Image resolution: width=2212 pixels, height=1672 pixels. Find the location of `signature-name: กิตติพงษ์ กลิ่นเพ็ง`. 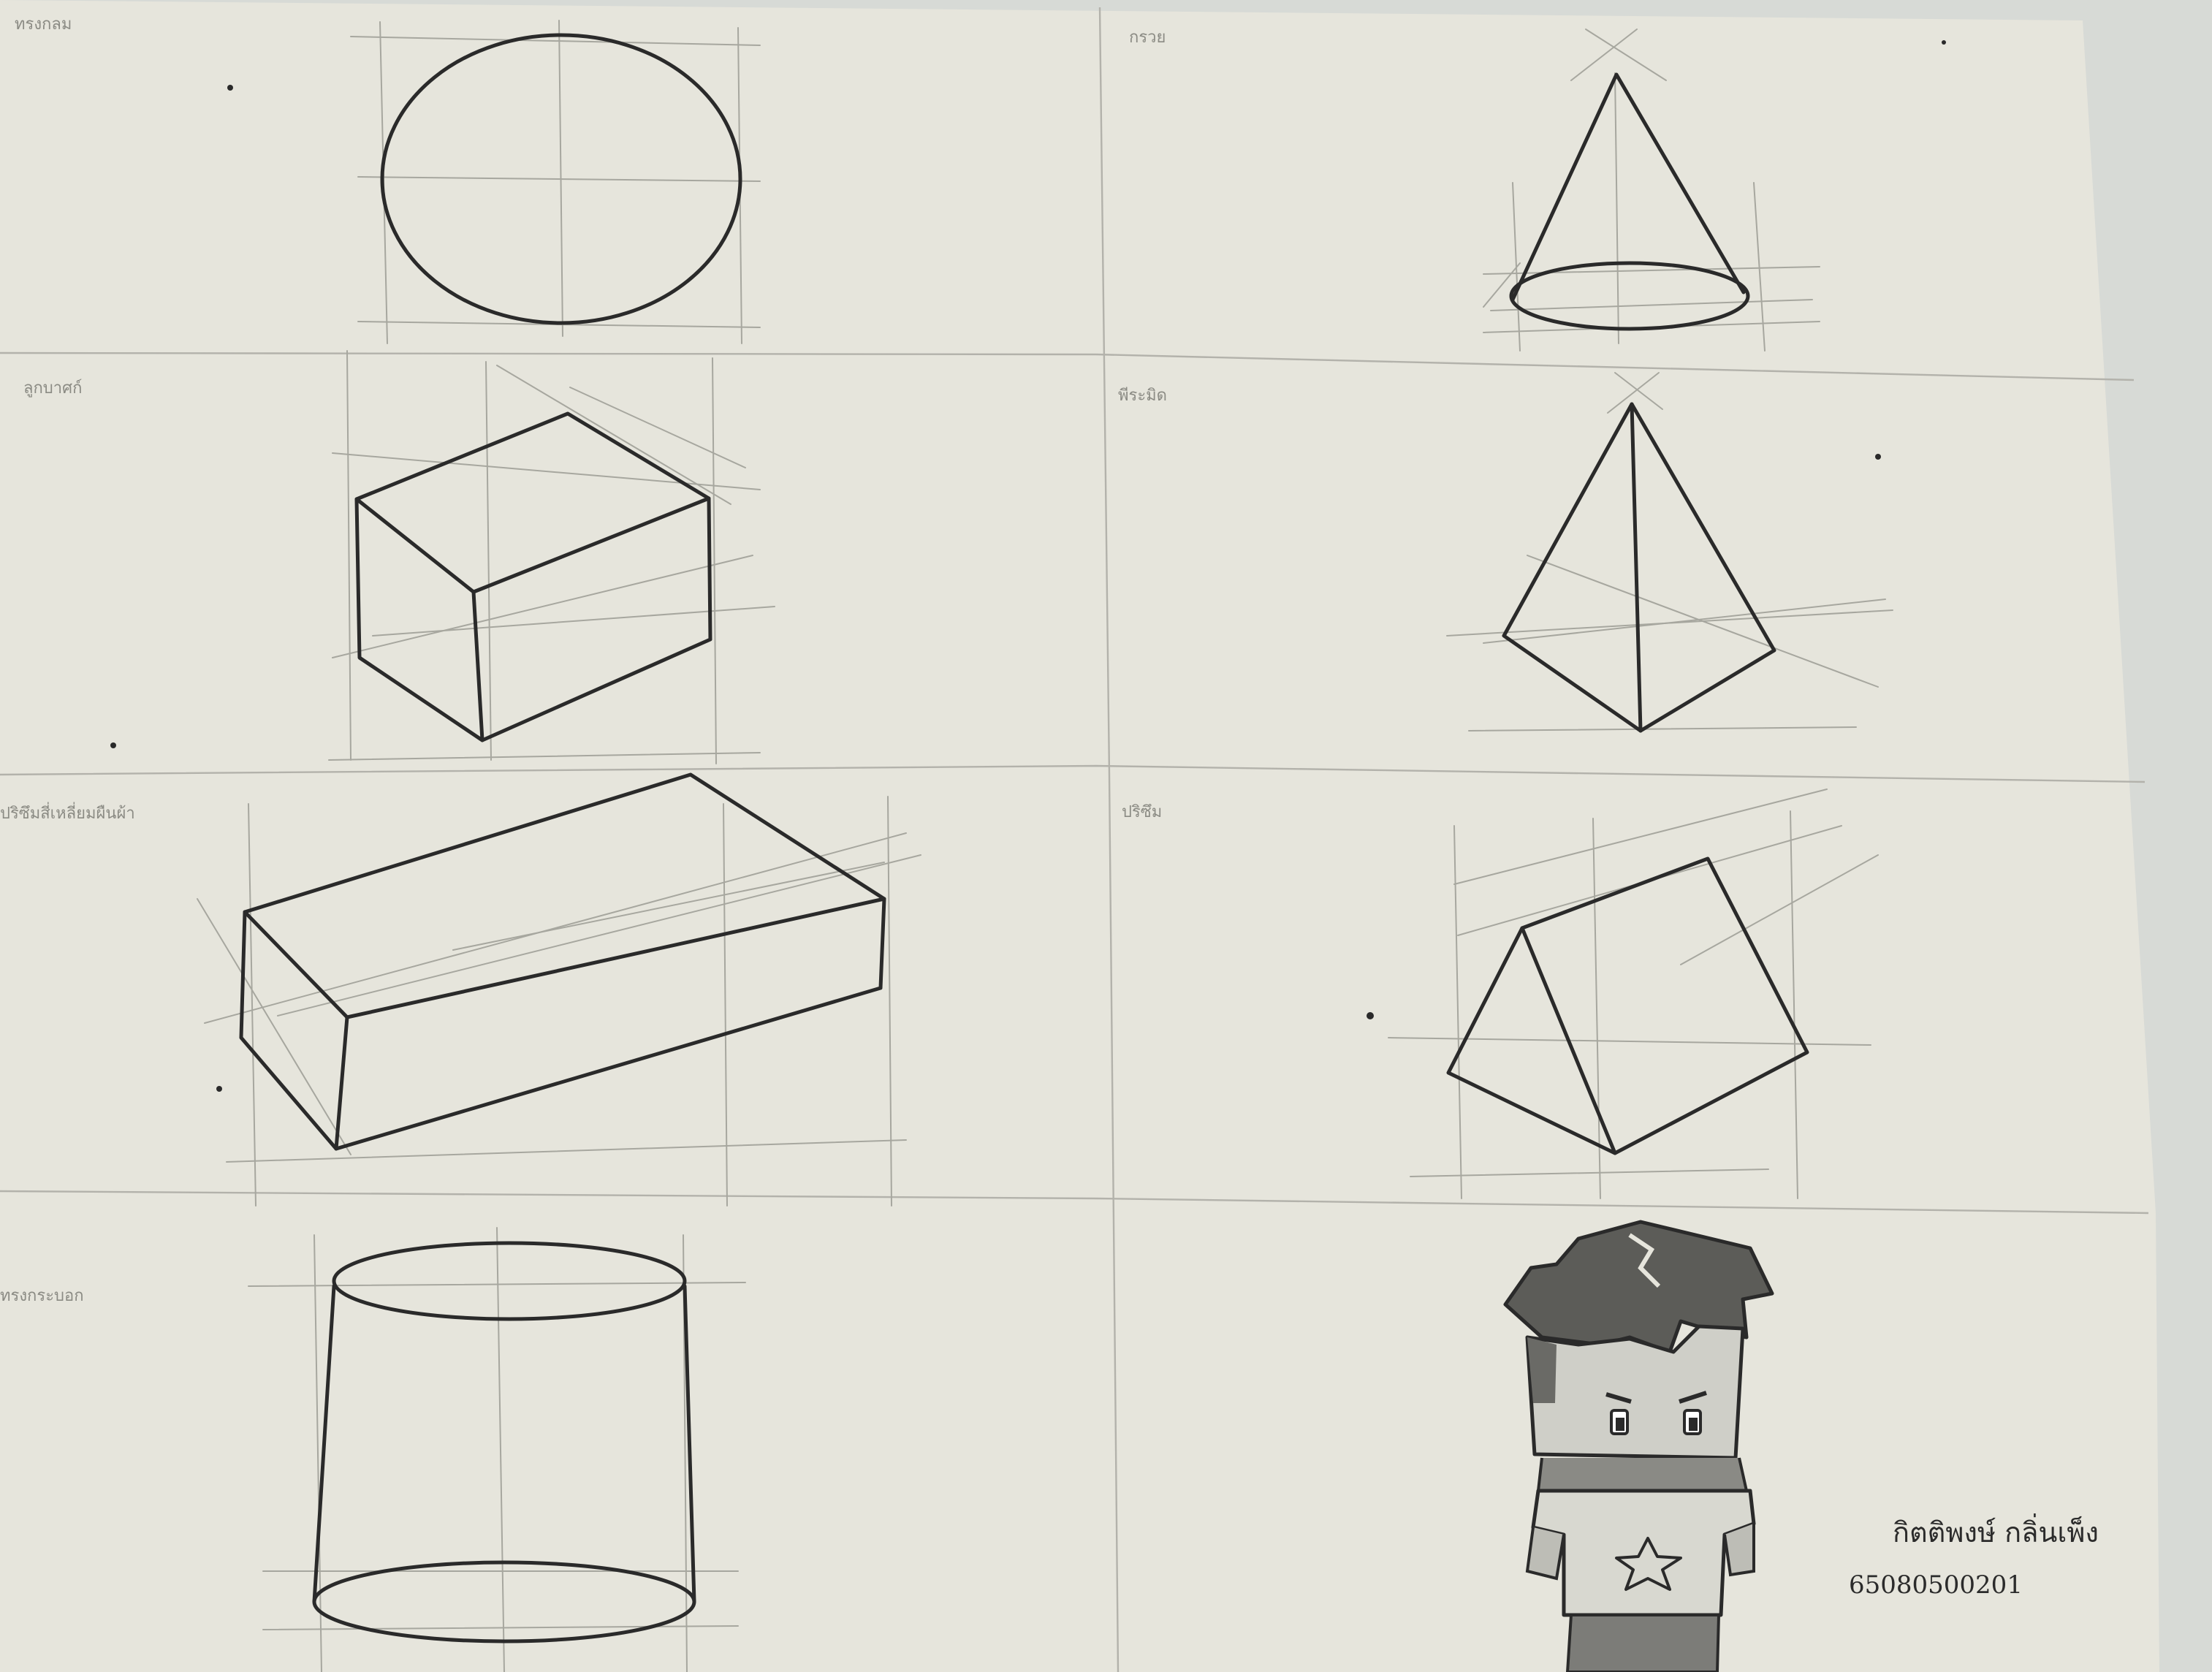

signature-name: กิตติพงษ์ กลิ่นเพ็ง is located at coordinates (1996, 1530).